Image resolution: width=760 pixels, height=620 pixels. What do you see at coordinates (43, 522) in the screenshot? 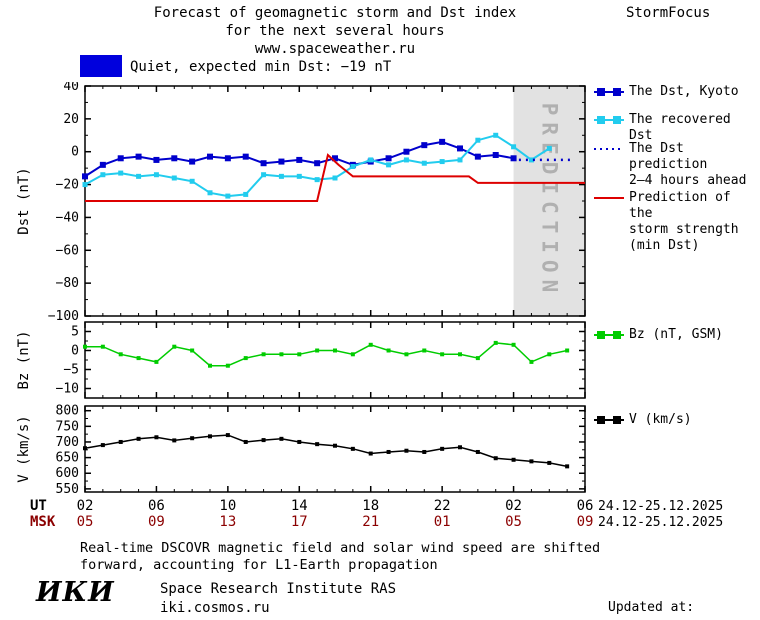
I see `msk-row-label: MSK` at bounding box center [43, 522].